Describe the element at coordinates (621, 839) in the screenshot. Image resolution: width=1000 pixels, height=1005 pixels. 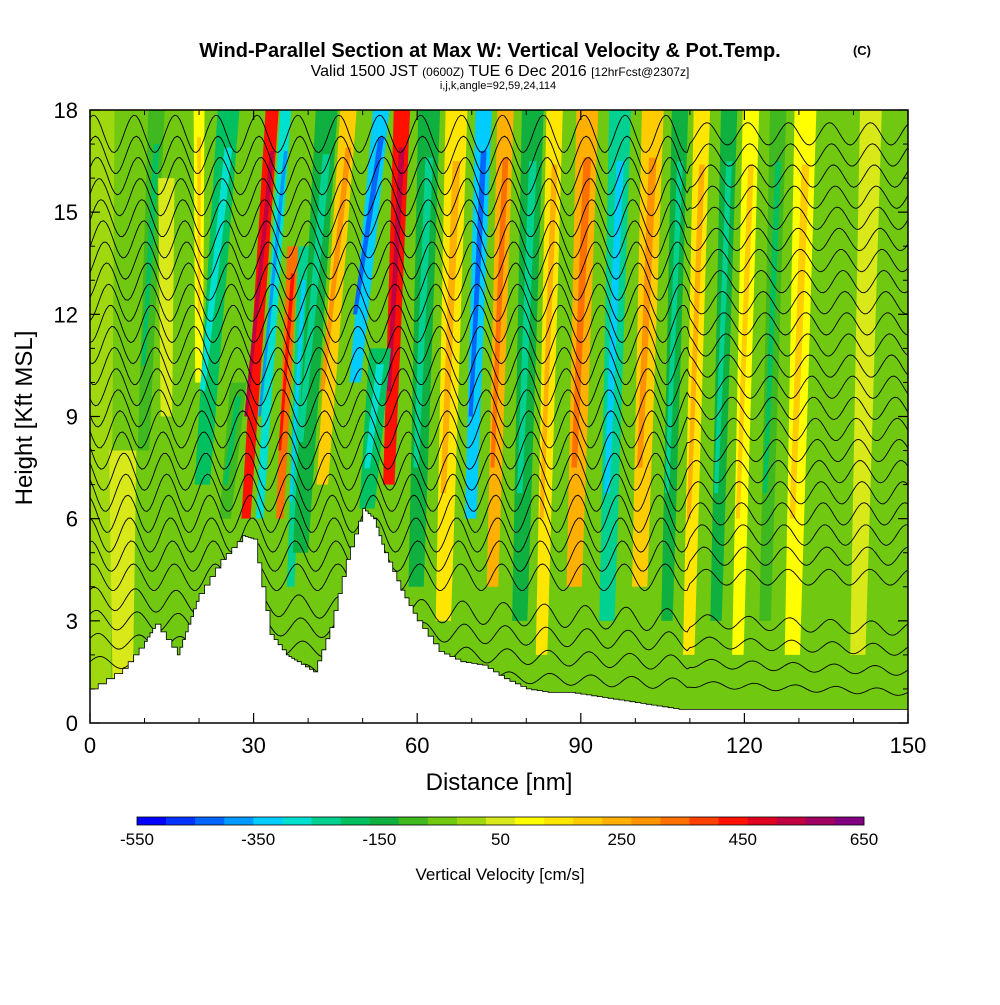
I see `colorbar-tick-label: 250` at that location.